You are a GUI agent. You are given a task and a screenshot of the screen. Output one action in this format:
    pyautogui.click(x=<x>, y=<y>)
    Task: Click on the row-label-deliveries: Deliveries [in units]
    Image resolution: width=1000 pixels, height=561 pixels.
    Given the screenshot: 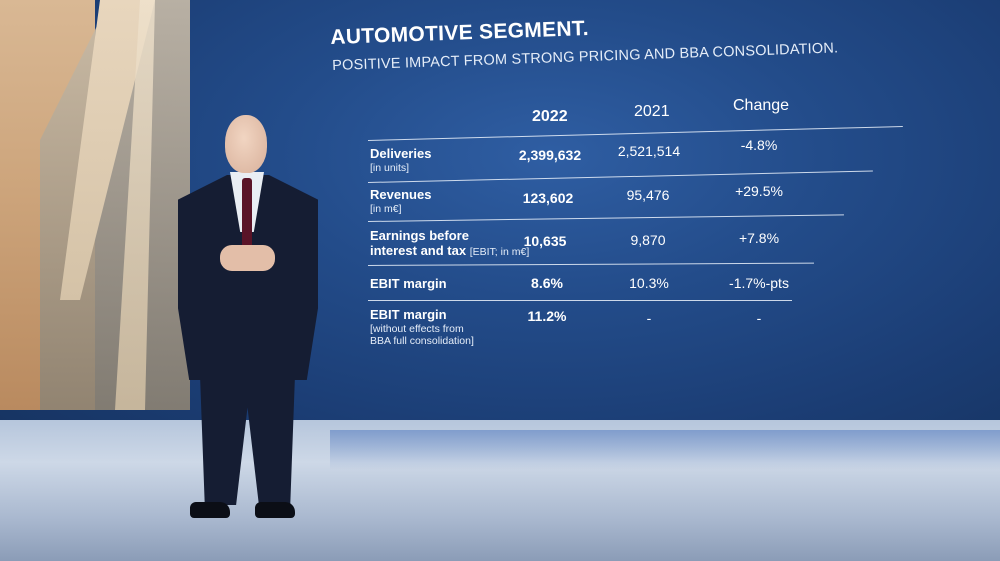 What is the action you would take?
    pyautogui.click(x=401, y=160)
    